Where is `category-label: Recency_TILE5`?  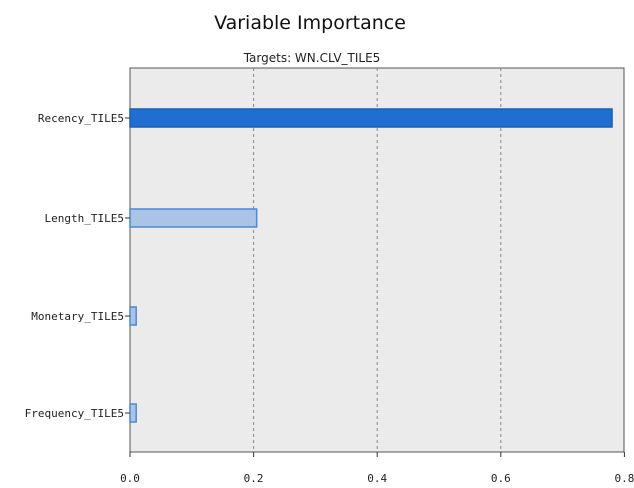
category-label: Recency_TILE5 is located at coordinates (81, 118).